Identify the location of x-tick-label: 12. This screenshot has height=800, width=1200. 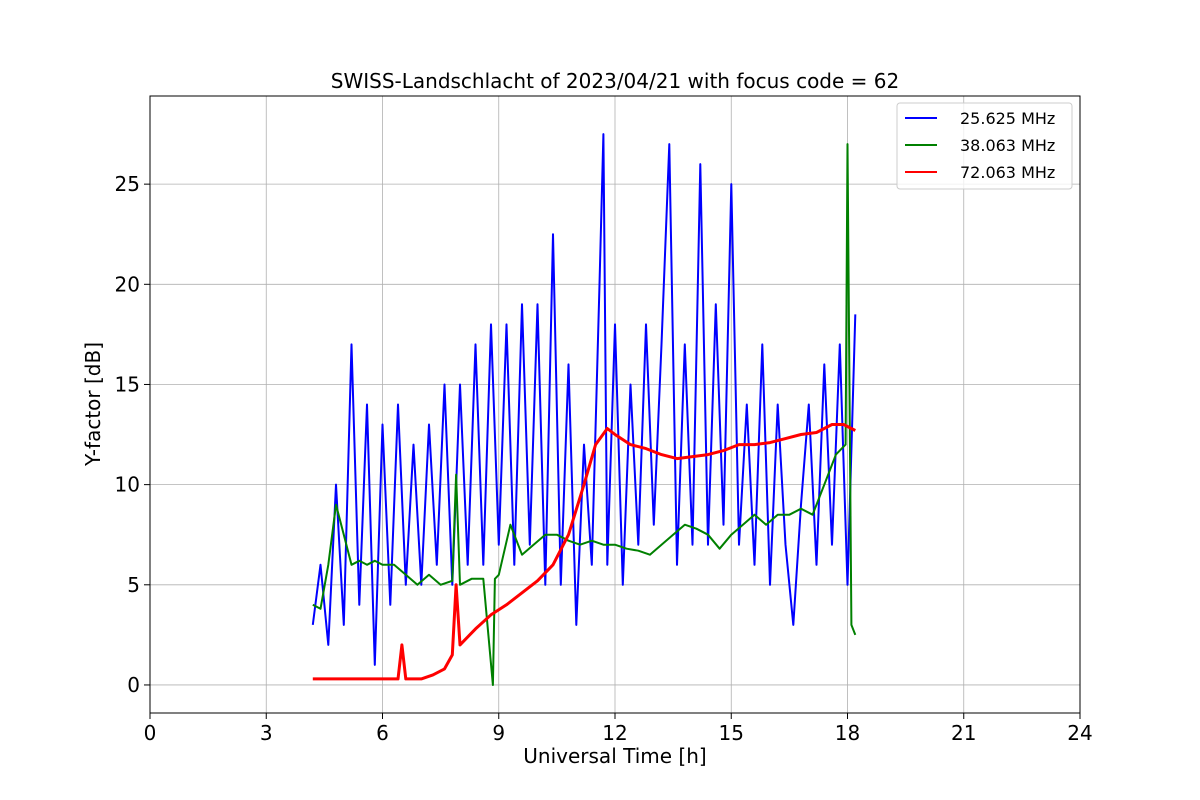
(614, 733).